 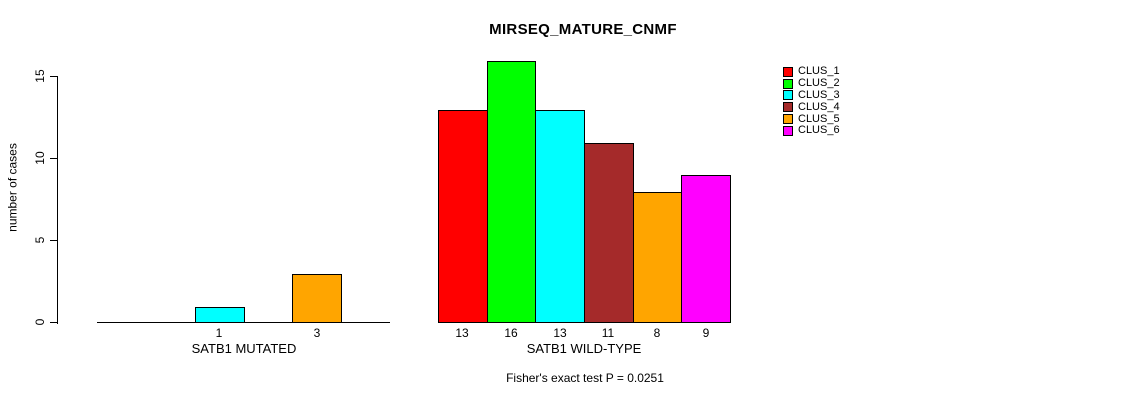 I want to click on y-tick-label: 0, so click(x=40, y=322).